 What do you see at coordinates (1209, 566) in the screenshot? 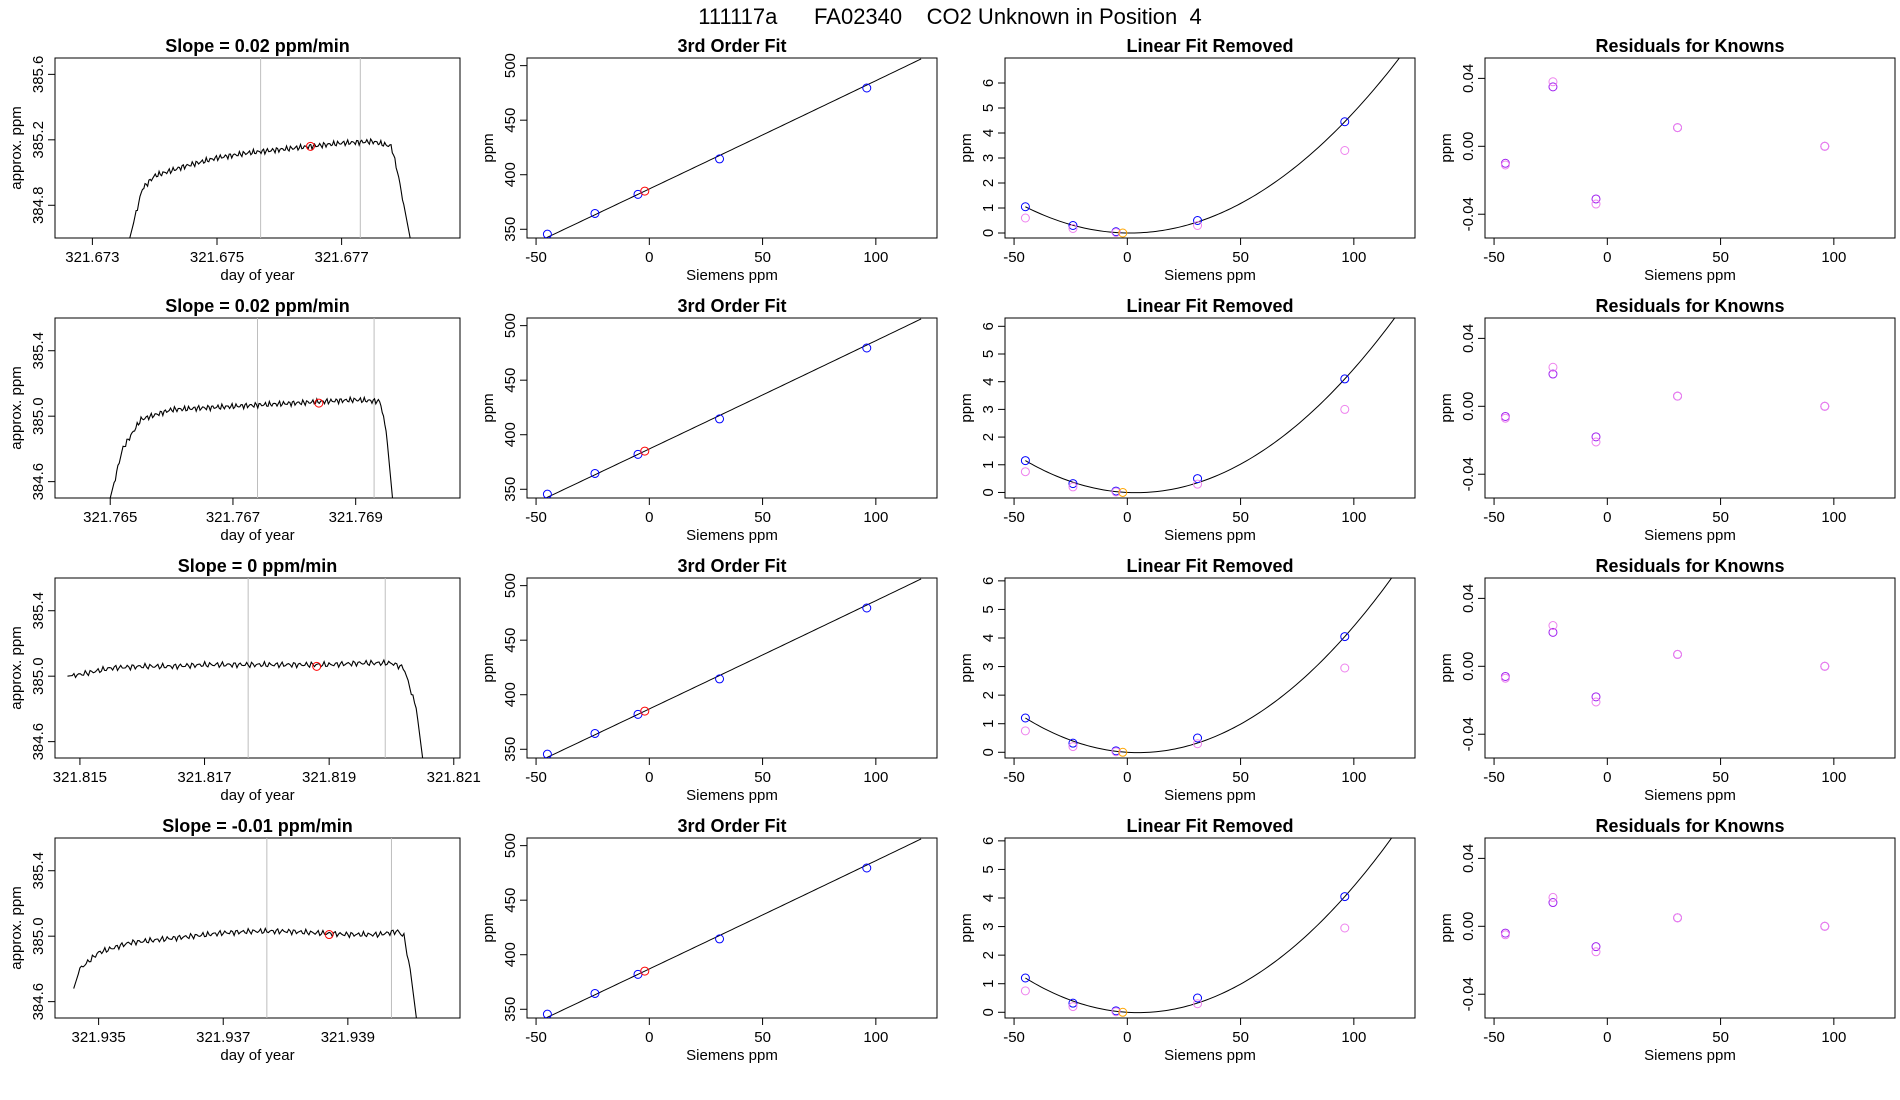
I see `panel-3-3-title: Linear Fit Removed` at bounding box center [1209, 566].